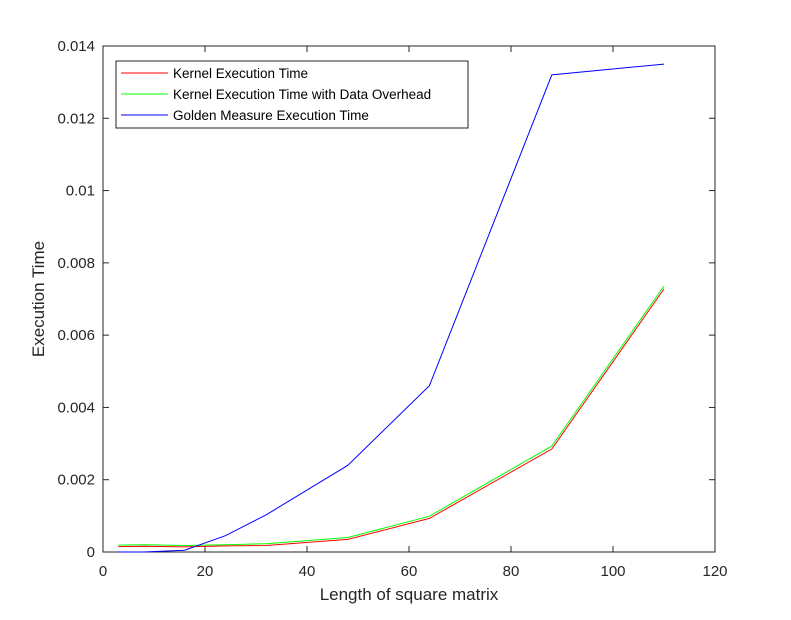 The image size is (791, 620). What do you see at coordinates (91, 552) in the screenshot?
I see `y-tick-label: 0` at bounding box center [91, 552].